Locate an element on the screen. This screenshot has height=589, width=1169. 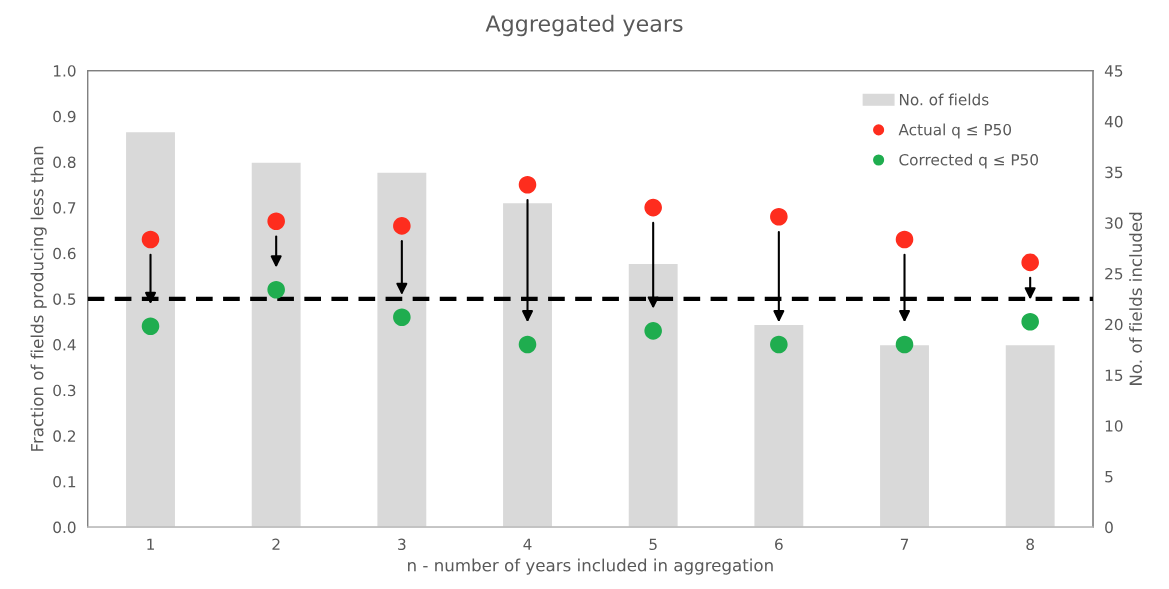
y-tick-label: 0.7 is located at coordinates (64, 208).